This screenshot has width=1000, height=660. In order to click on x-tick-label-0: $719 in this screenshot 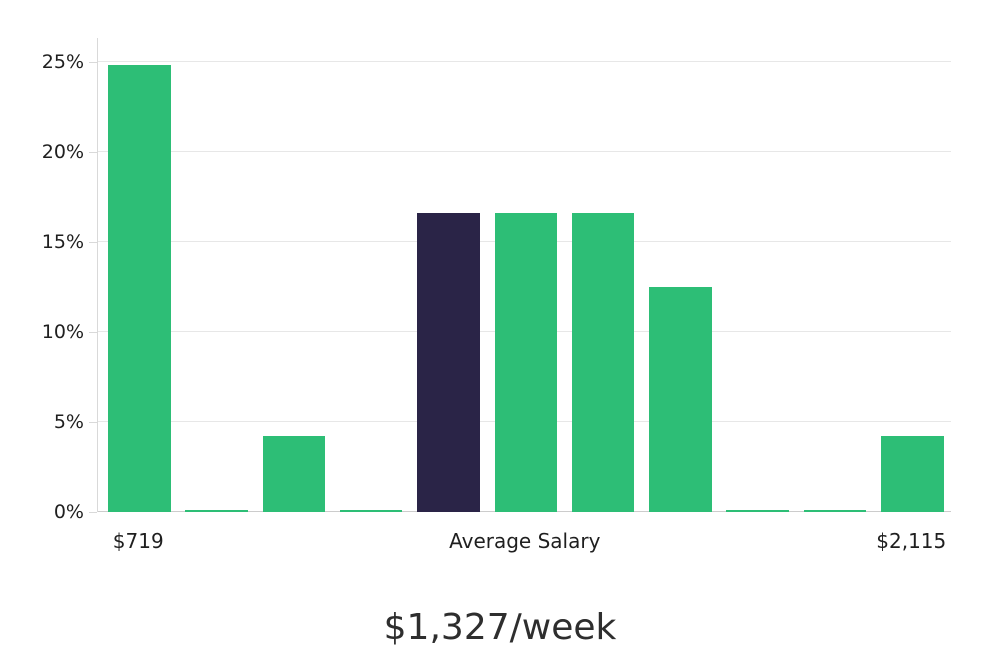, I will do `click(138, 541)`.